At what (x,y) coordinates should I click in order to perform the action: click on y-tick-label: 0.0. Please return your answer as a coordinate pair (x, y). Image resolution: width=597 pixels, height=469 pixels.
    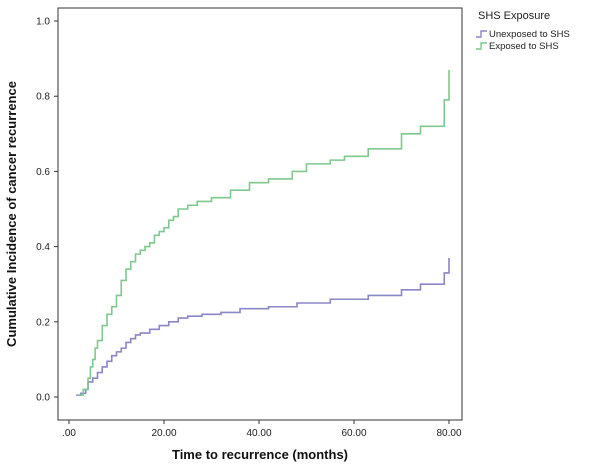
    Looking at the image, I should click on (43, 398).